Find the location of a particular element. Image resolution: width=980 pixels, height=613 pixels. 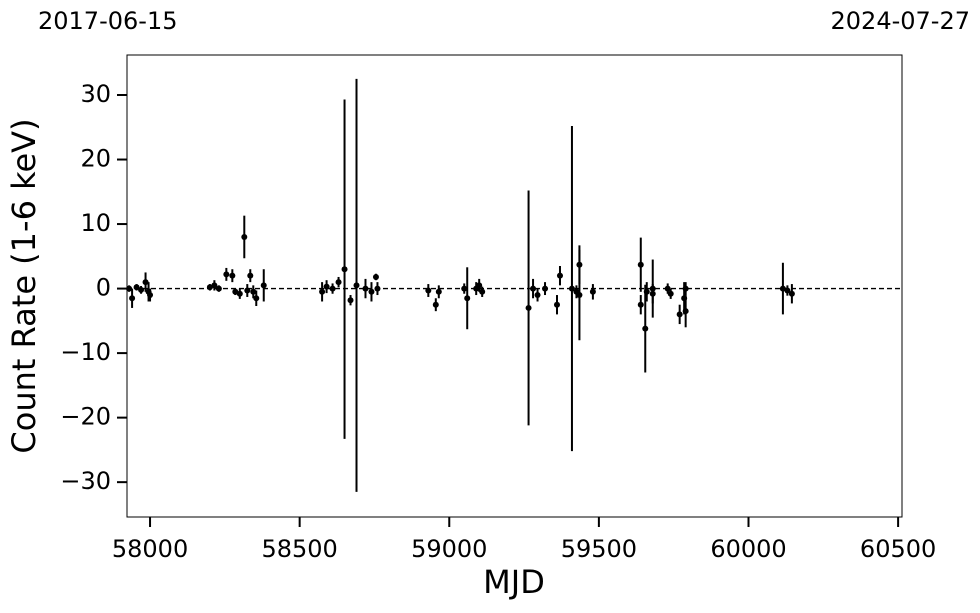

x-tick-label: 58000 is located at coordinates (150, 549).